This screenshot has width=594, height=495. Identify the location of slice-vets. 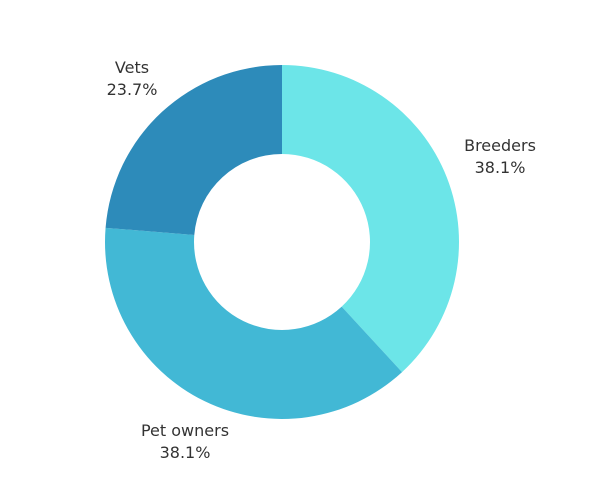
(193, 150).